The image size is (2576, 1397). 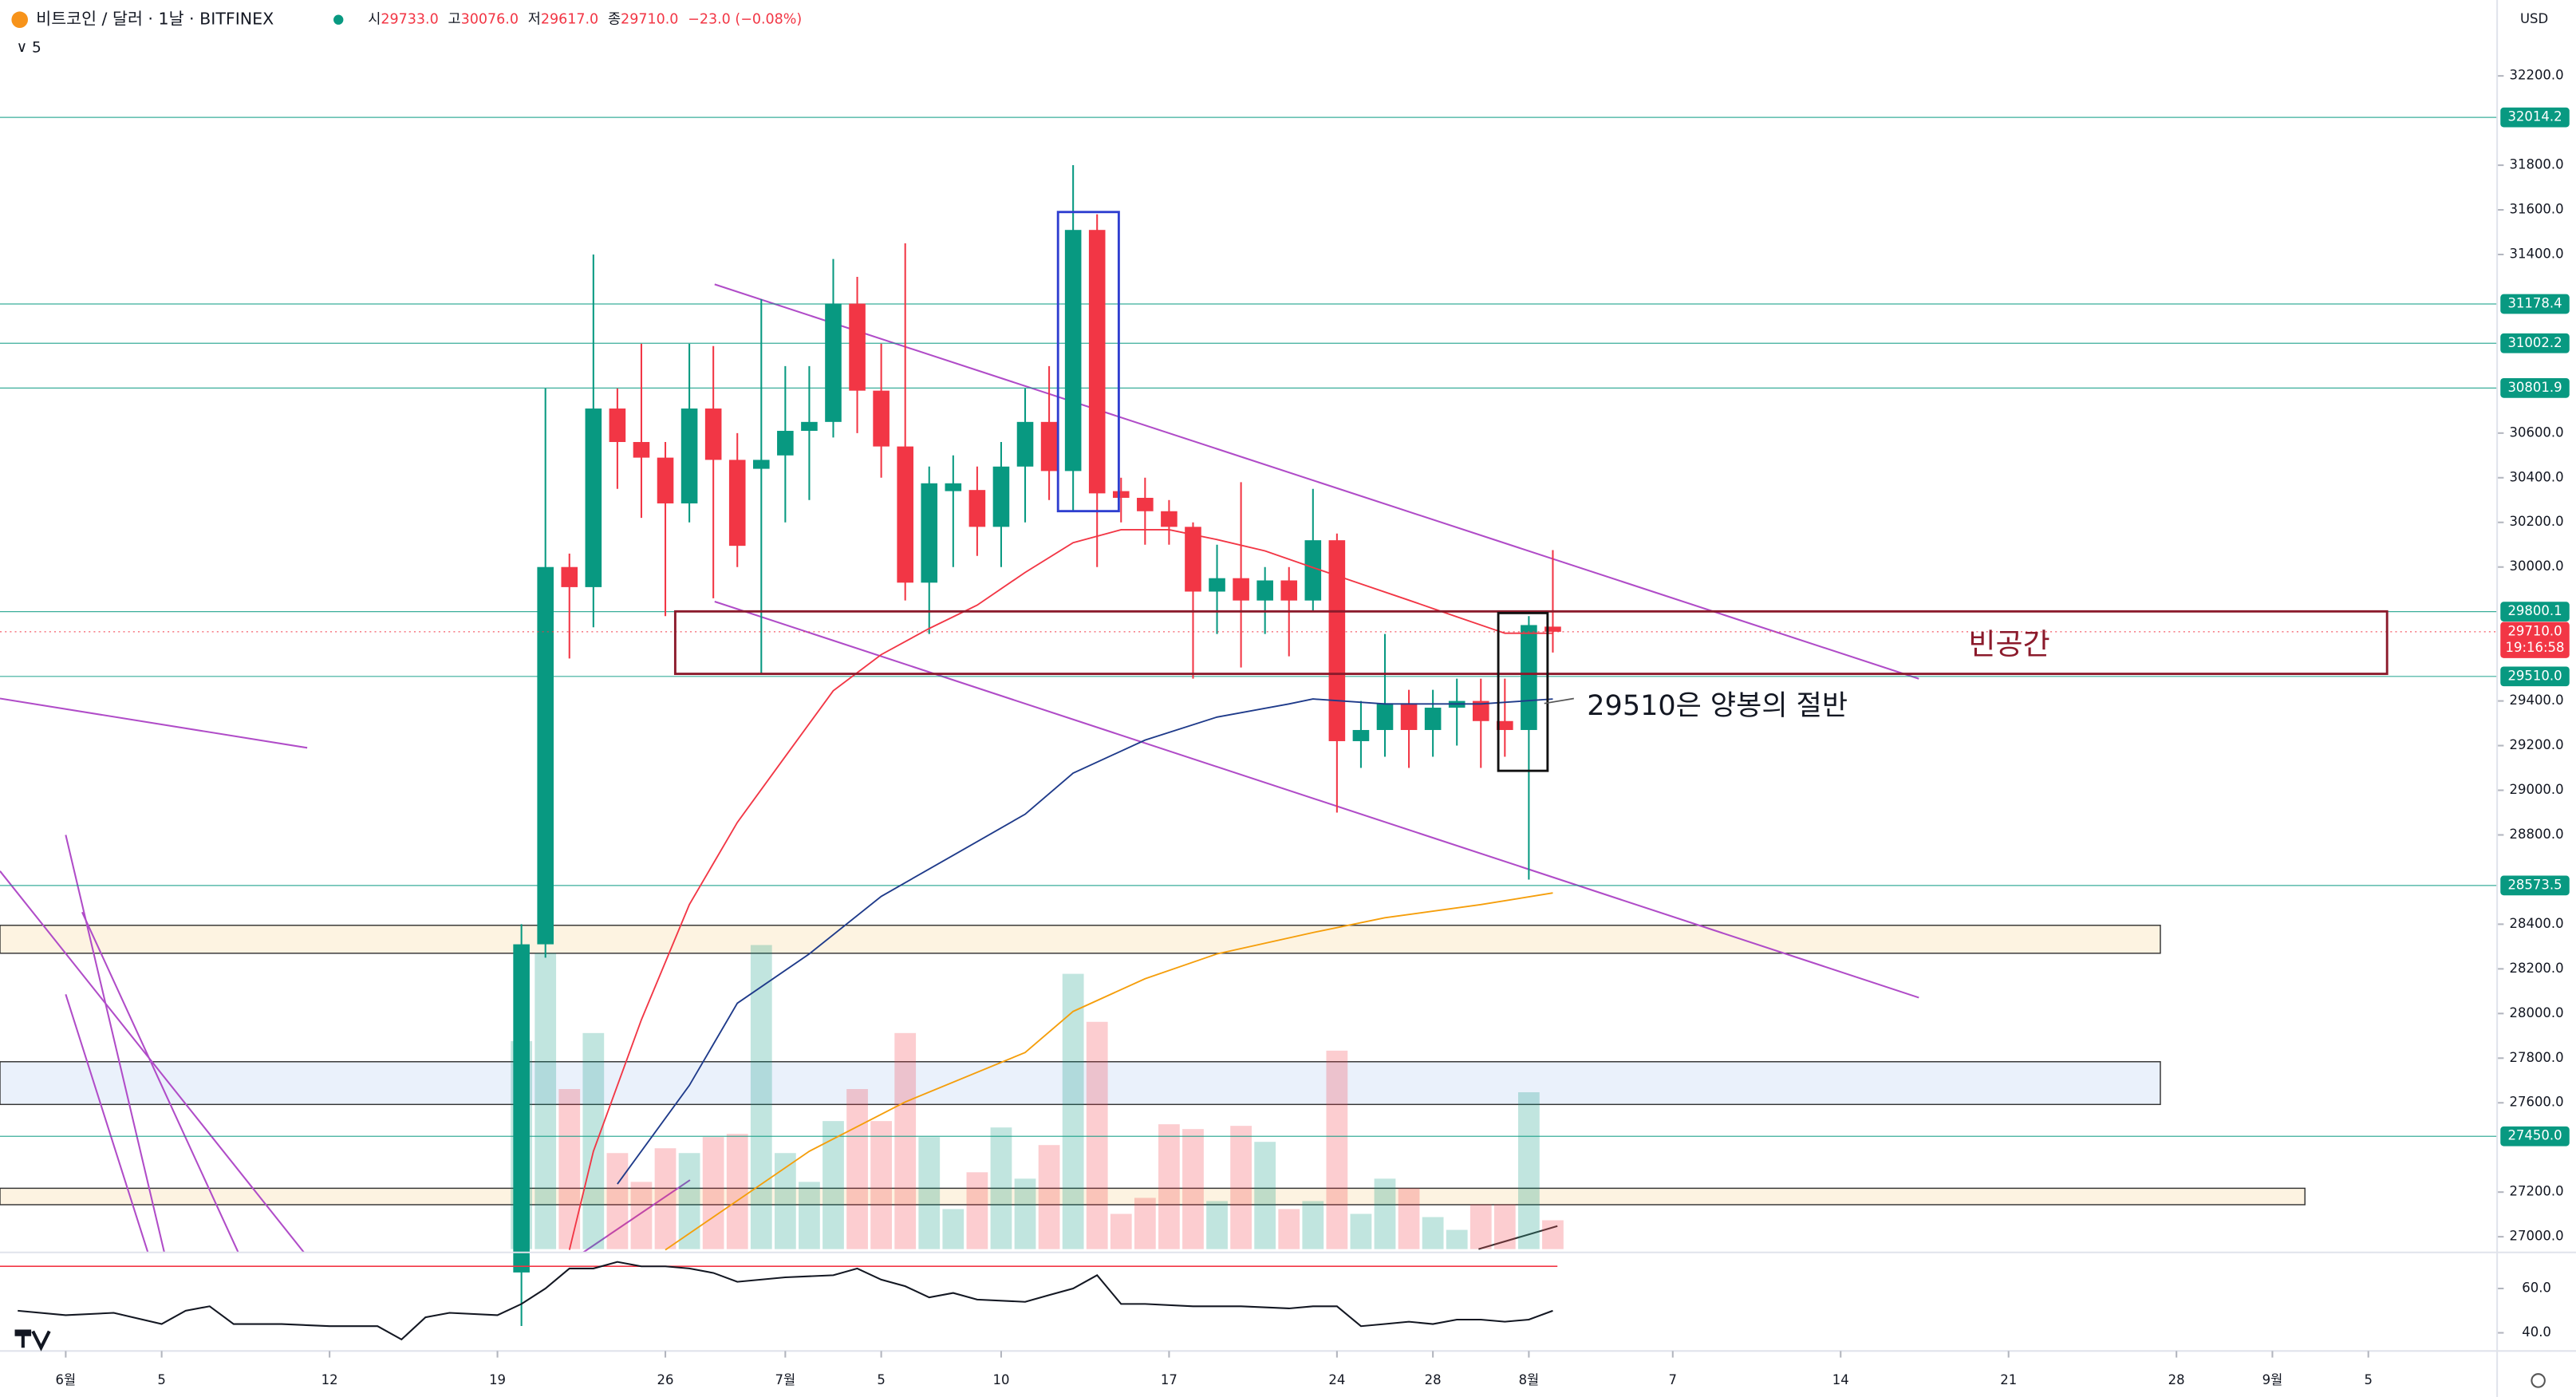 What do you see at coordinates (20, 20) in the screenshot?
I see `coin-icon` at bounding box center [20, 20].